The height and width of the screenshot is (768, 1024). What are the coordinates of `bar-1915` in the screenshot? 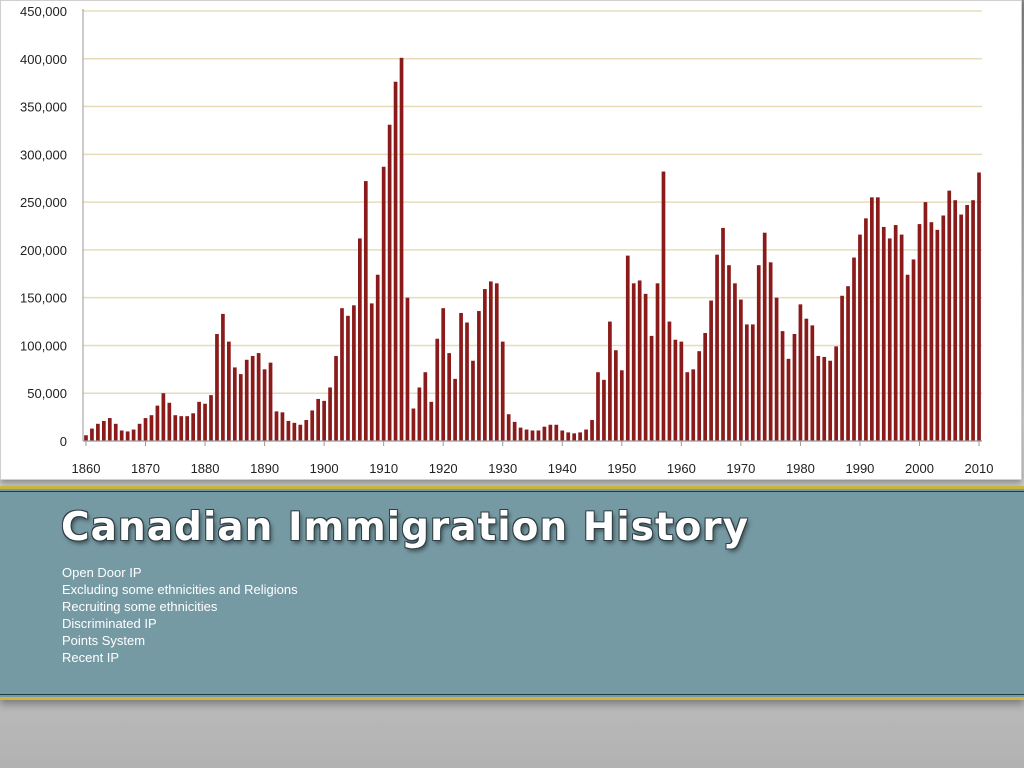 It's located at (413, 424).